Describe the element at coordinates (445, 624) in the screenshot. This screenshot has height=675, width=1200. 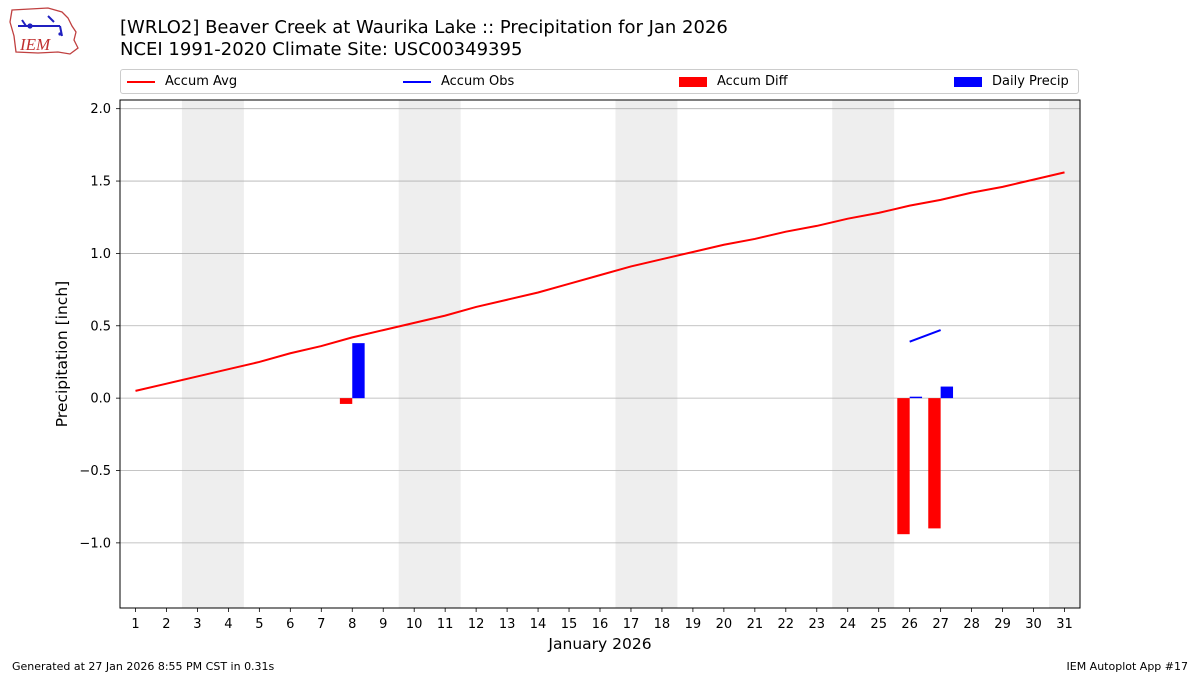
I see `x-tick-label: 11` at that location.